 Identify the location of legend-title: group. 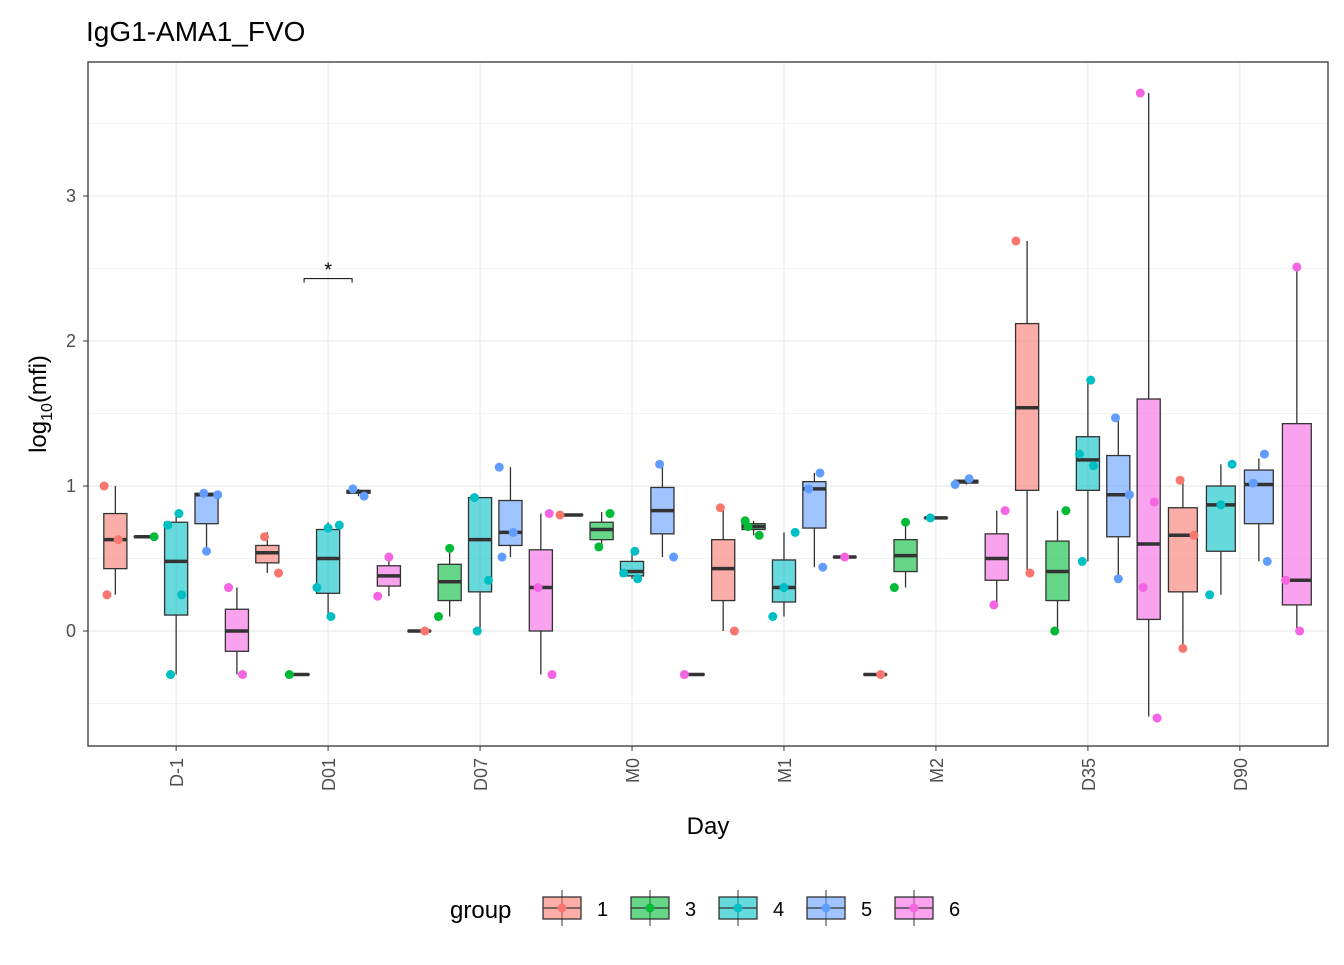
(480, 910).